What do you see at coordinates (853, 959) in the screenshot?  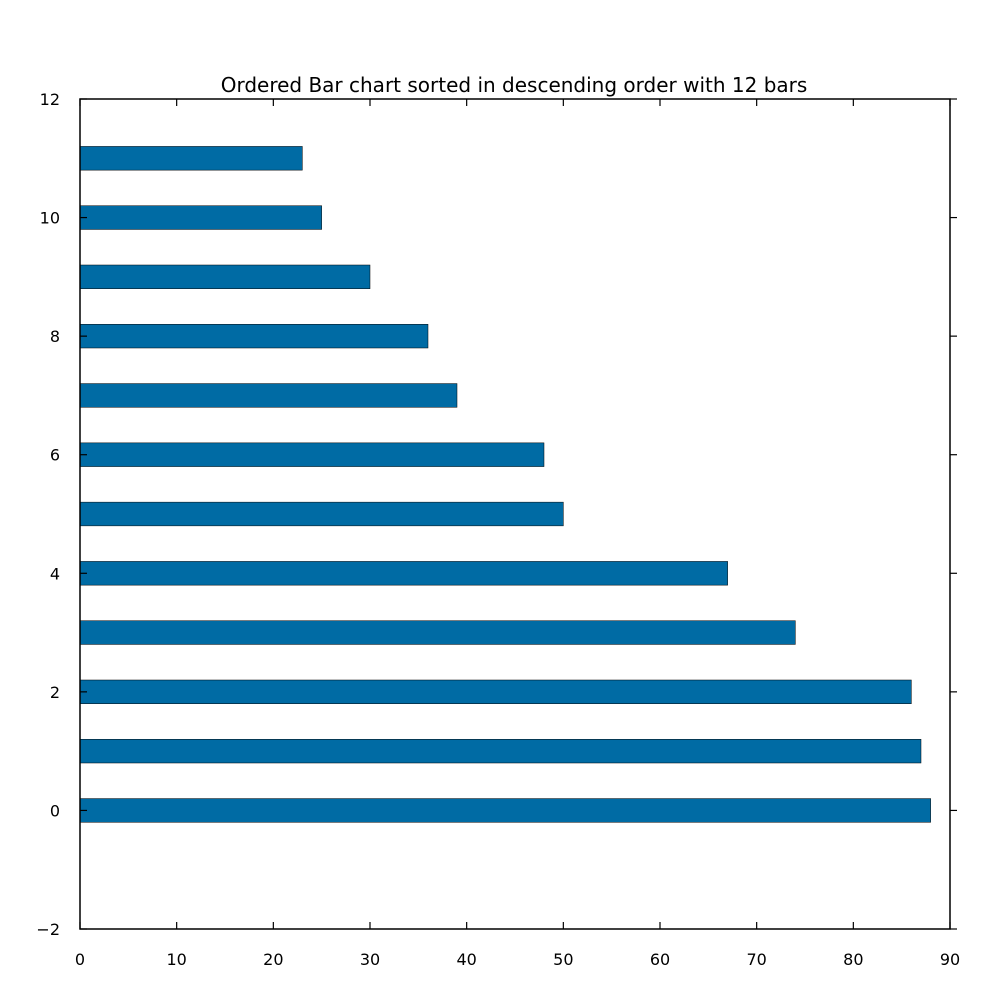 I see `x-tick-label: 80` at bounding box center [853, 959].